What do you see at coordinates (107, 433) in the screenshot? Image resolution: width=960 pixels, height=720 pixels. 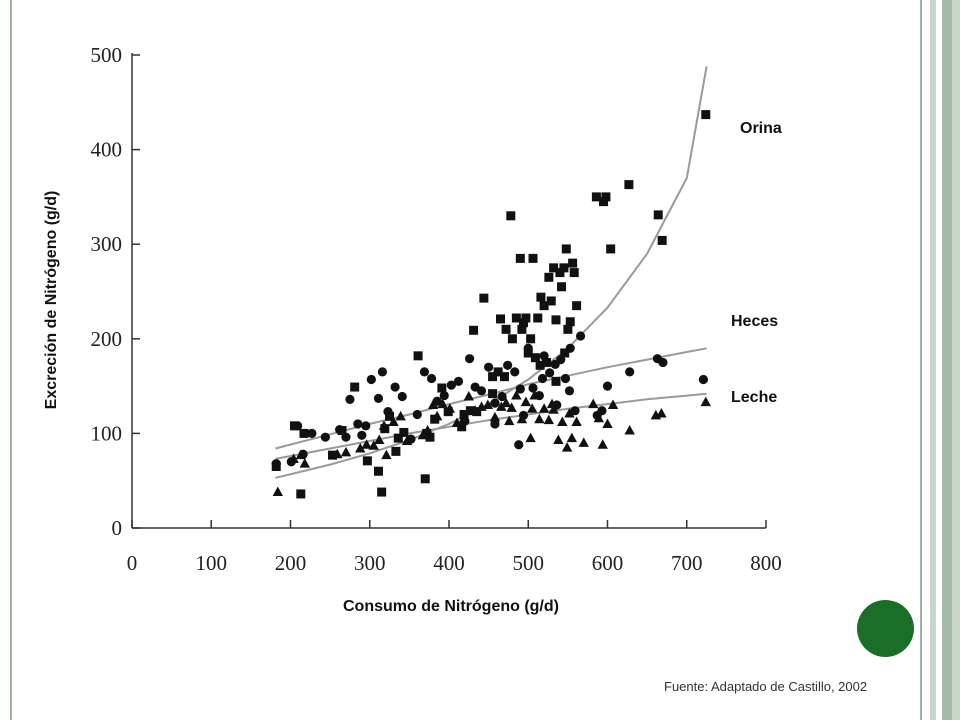 I see `y-tick-label: 100` at bounding box center [107, 433].